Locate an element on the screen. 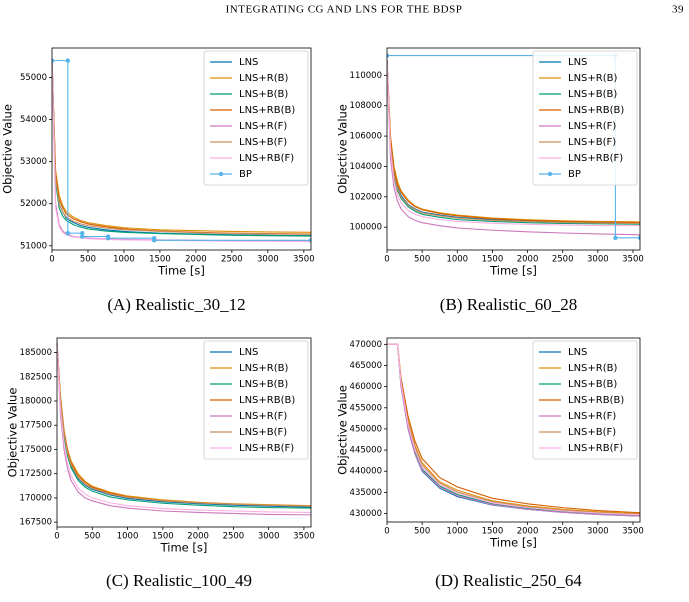  y-tick-label: 172500 is located at coordinates (36, 474).